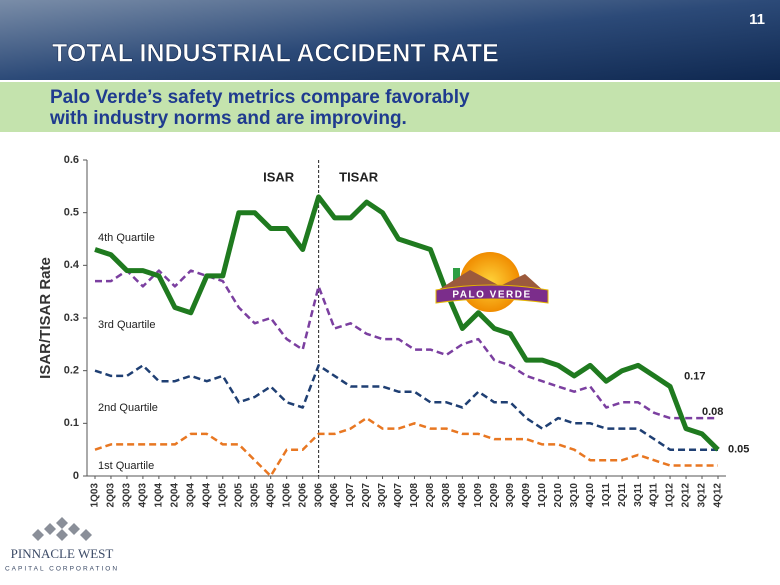 The image size is (780, 585). I want to click on x-tick-label: 4Q12, so click(718, 495).